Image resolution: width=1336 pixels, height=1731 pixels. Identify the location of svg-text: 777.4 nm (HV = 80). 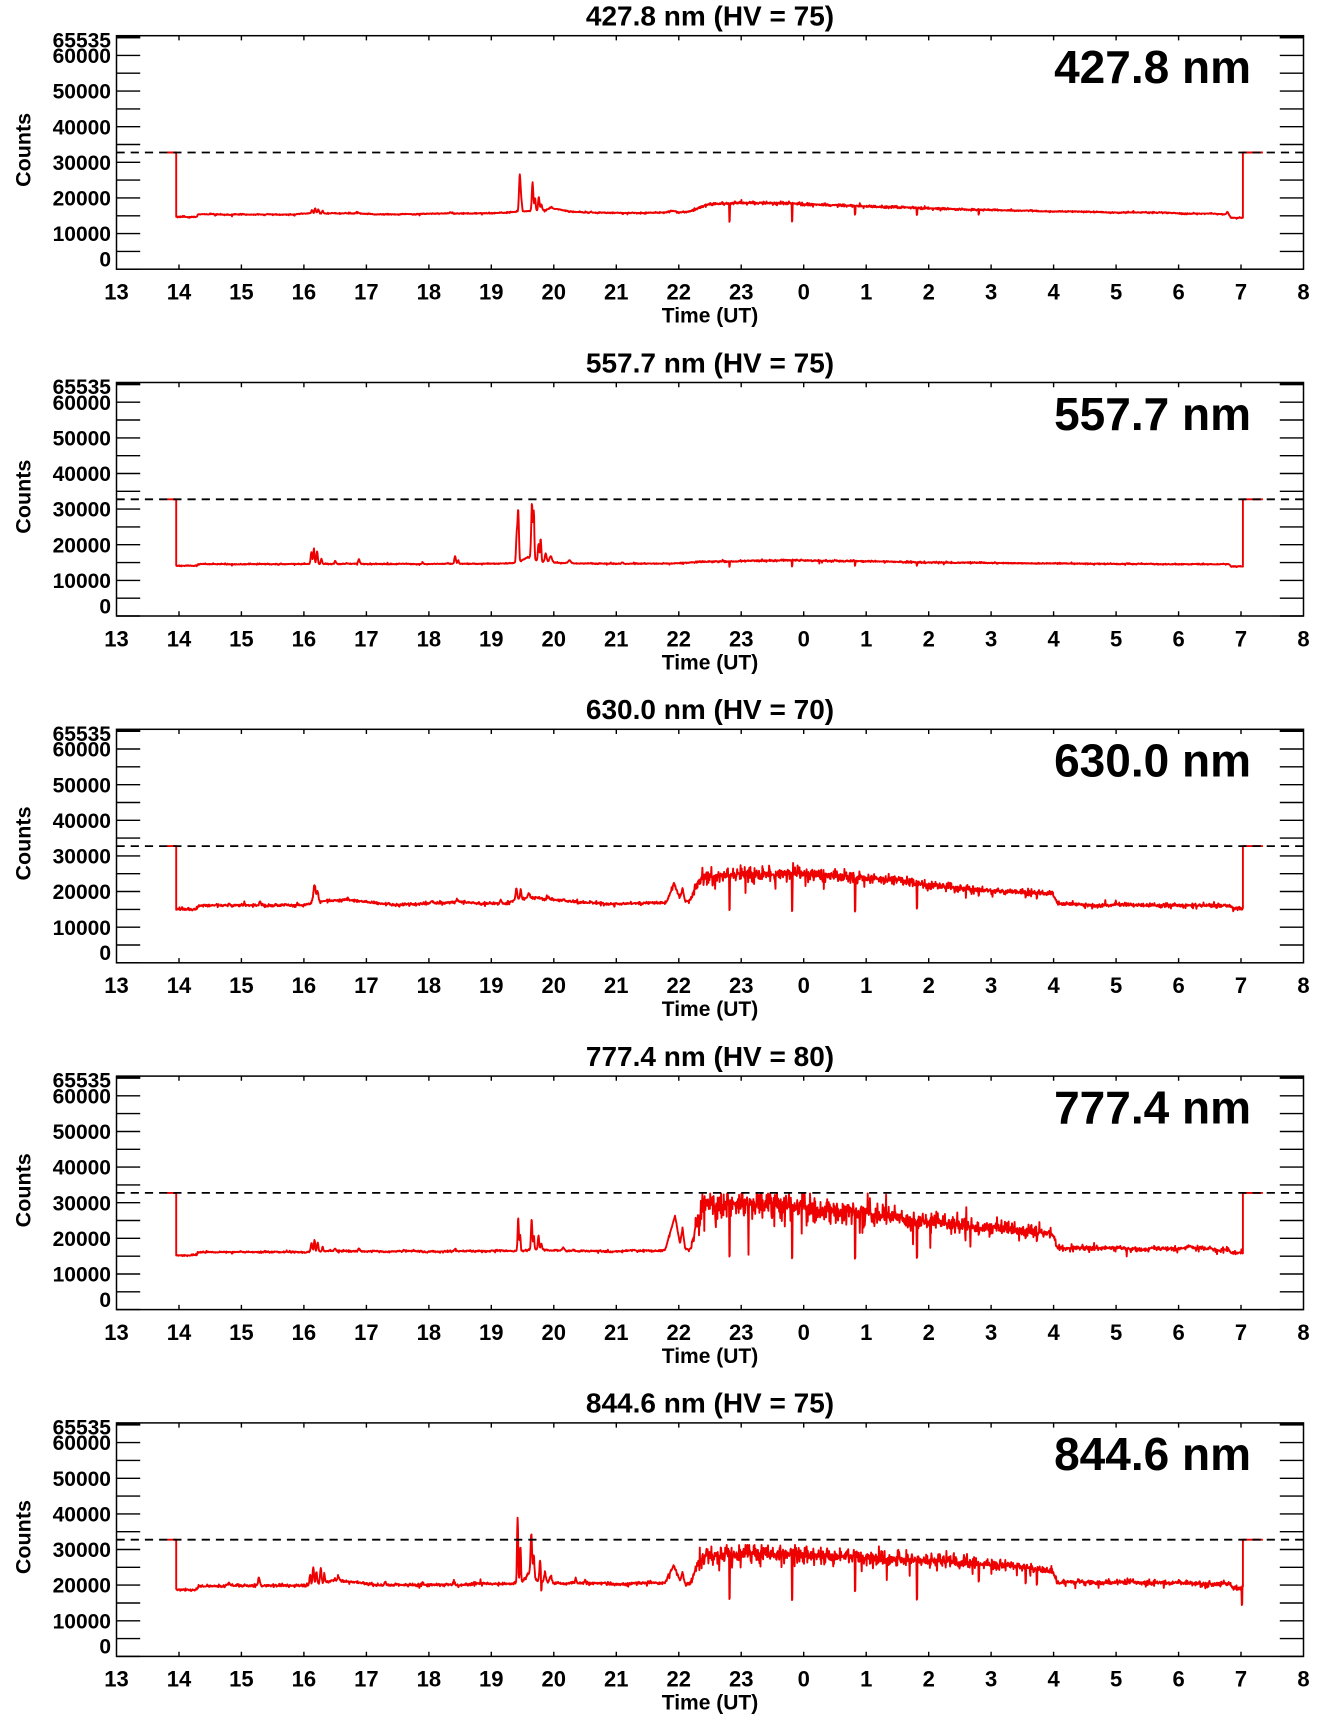
(710, 1056).